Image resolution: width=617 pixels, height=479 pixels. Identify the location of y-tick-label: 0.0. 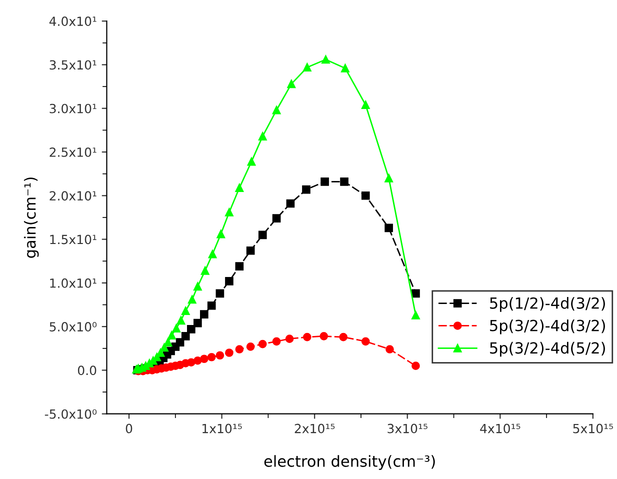
(87, 371).